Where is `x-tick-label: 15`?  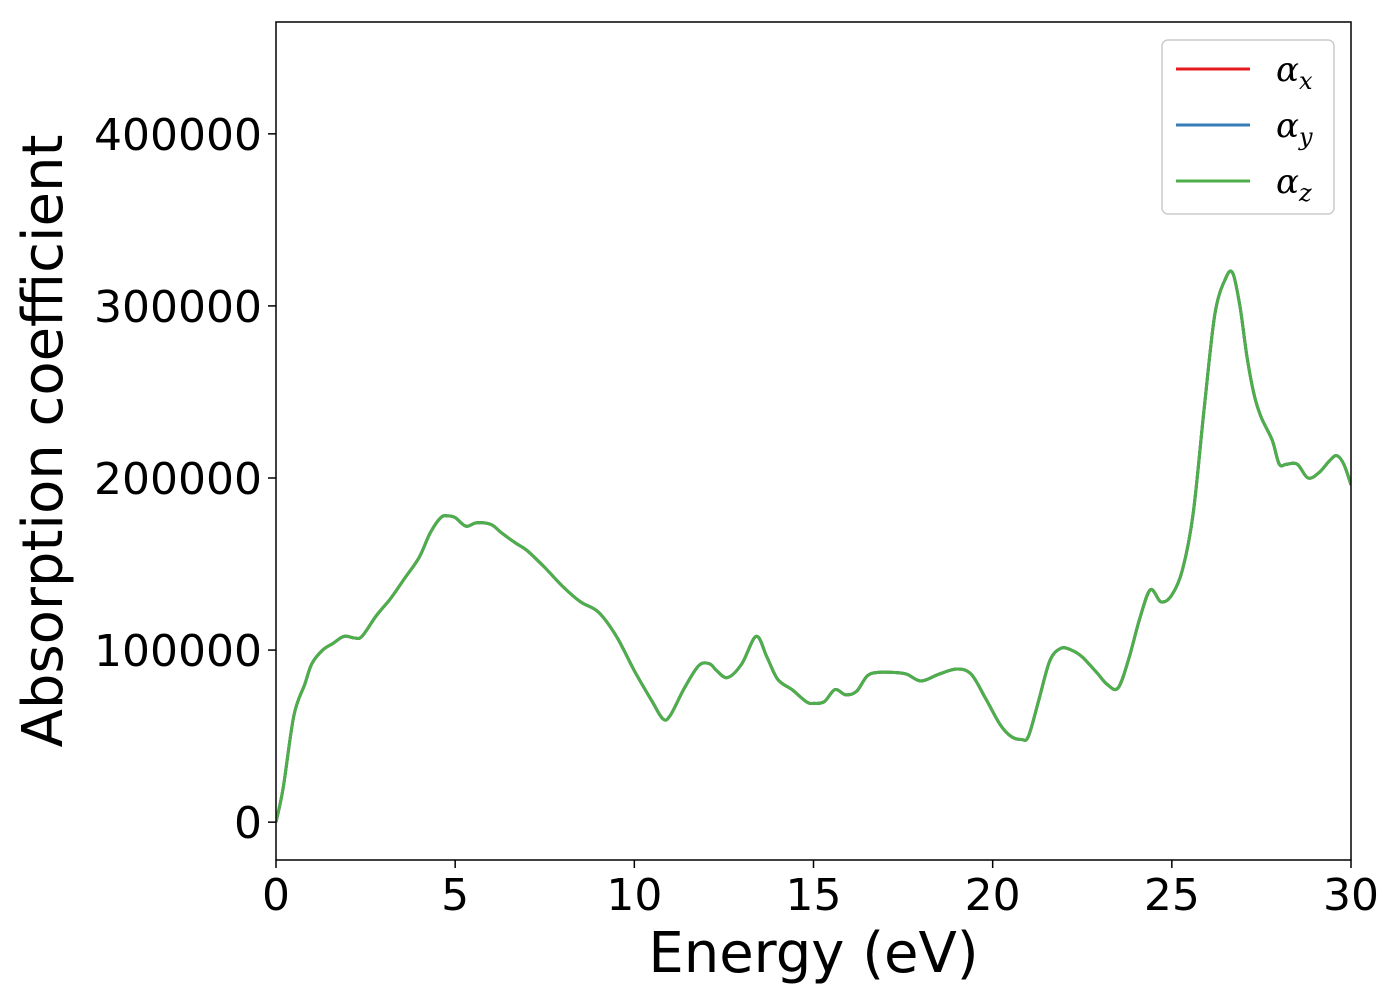 x-tick-label: 15 is located at coordinates (814, 895).